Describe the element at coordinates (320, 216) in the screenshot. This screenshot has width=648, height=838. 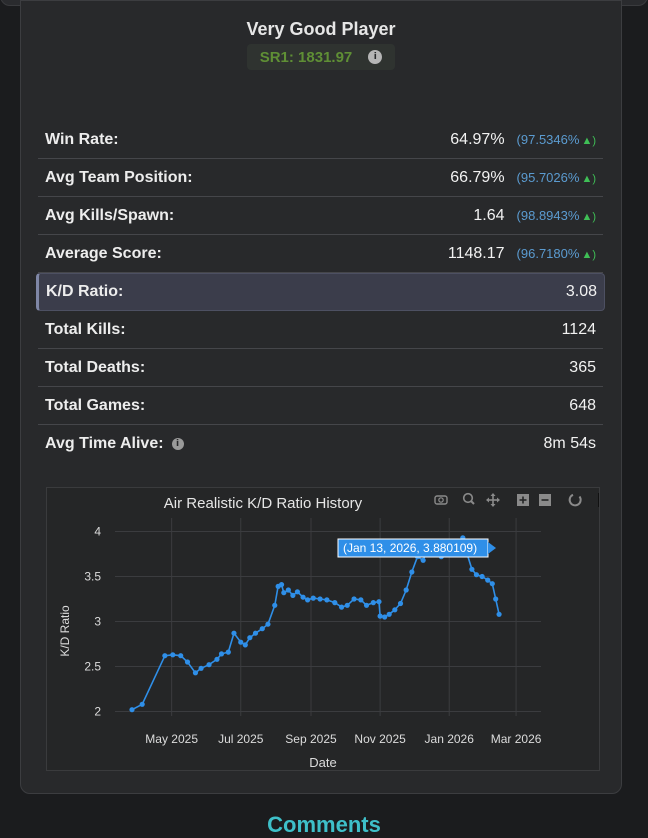
I see `stat-row-avg-kills-spawn: Avg Kills/Spawn: 1.64 (98.8943% ▲)` at that location.